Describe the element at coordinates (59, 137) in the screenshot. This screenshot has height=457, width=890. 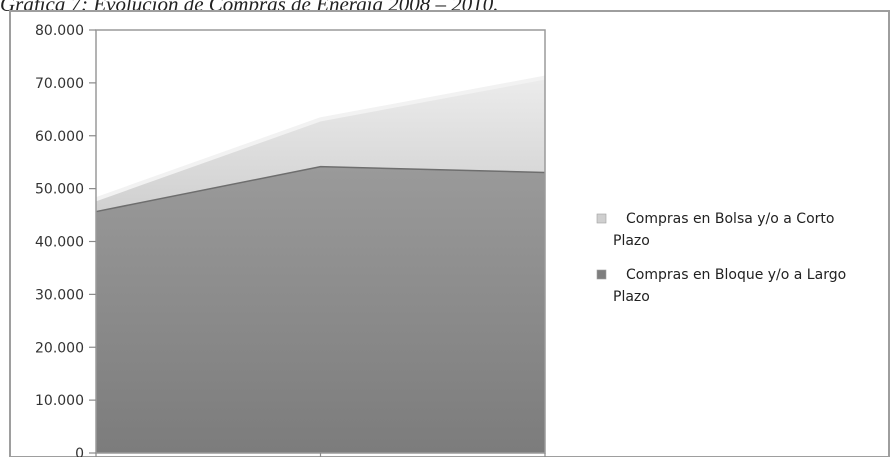
I see `y-tick-label: 60.000` at that location.